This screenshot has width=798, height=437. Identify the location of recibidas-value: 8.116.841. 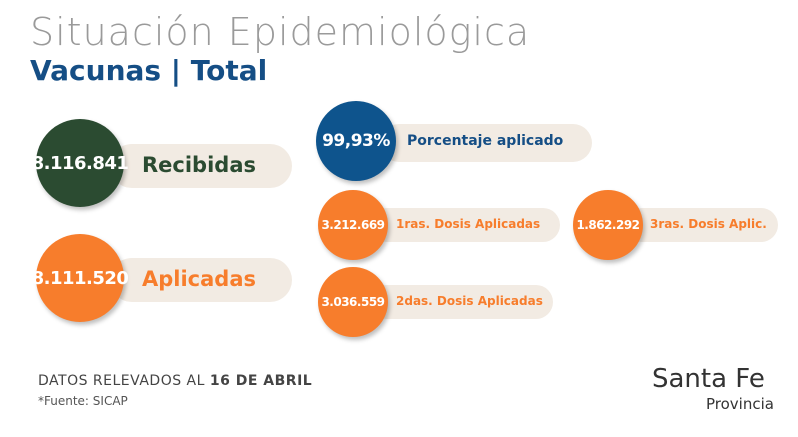
(80, 163).